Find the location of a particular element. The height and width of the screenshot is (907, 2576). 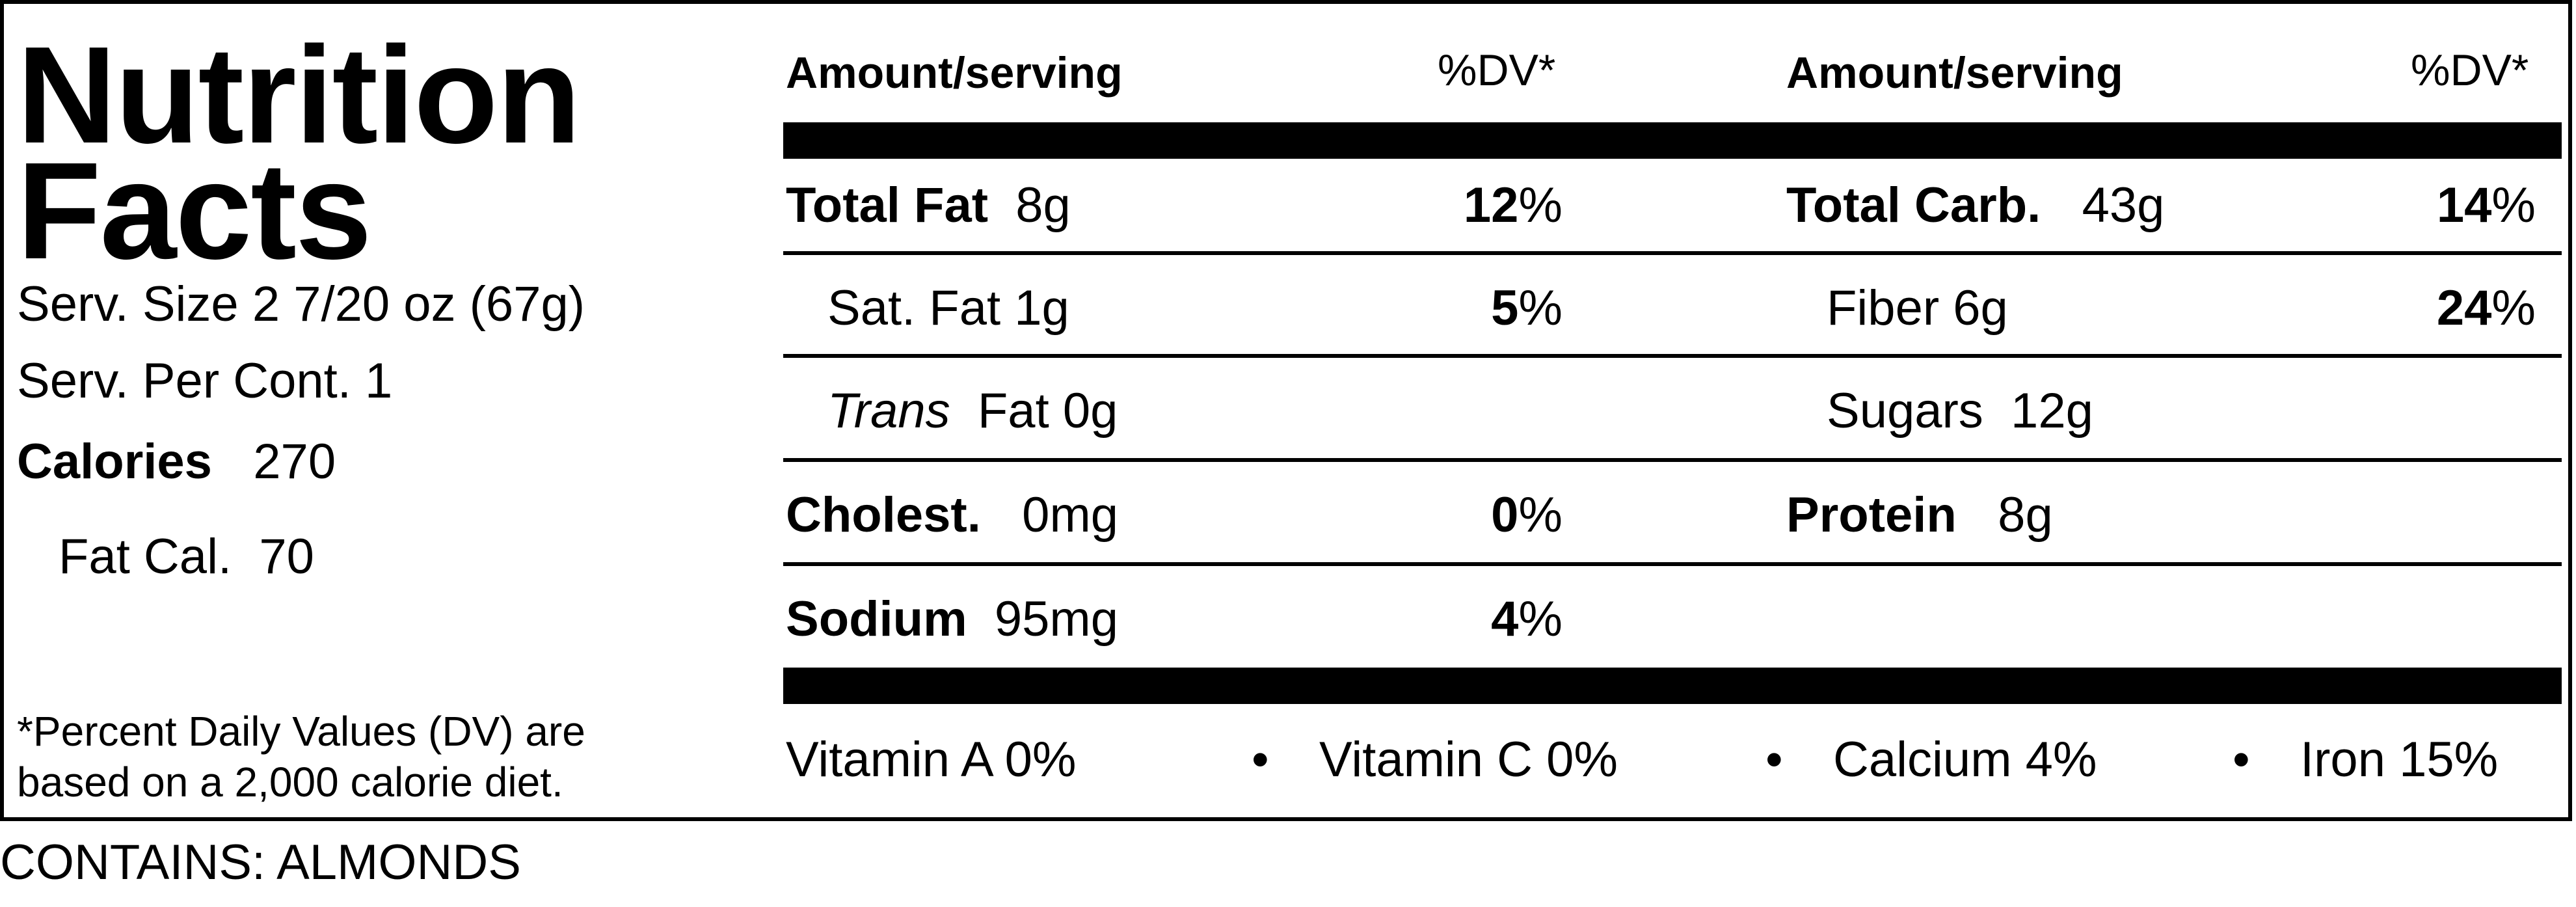

calories-value: 270 is located at coordinates (294, 461).